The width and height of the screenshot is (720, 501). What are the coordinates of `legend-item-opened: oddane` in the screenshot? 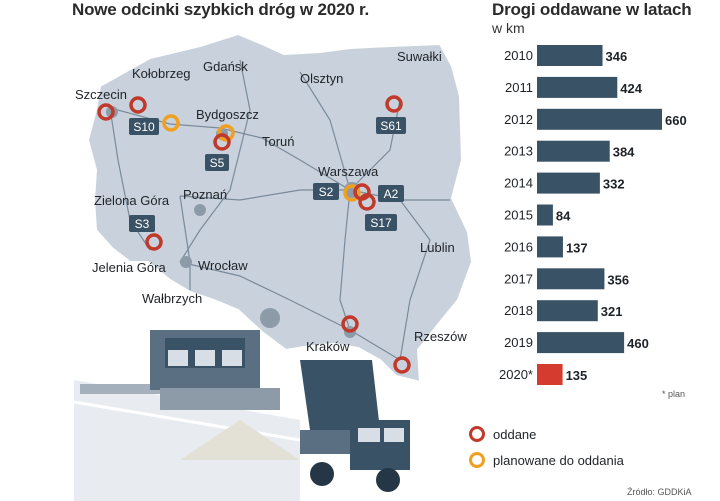 It's located at (502, 434).